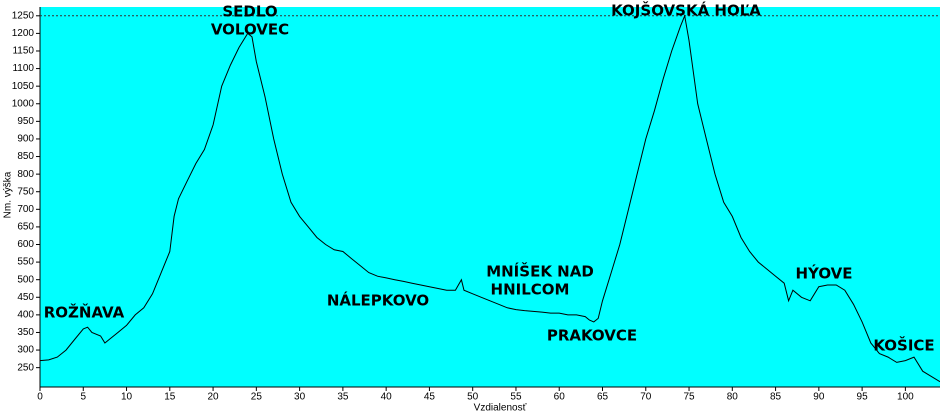 The height and width of the screenshot is (414, 940). I want to click on x-tick-label: 30, so click(300, 397).